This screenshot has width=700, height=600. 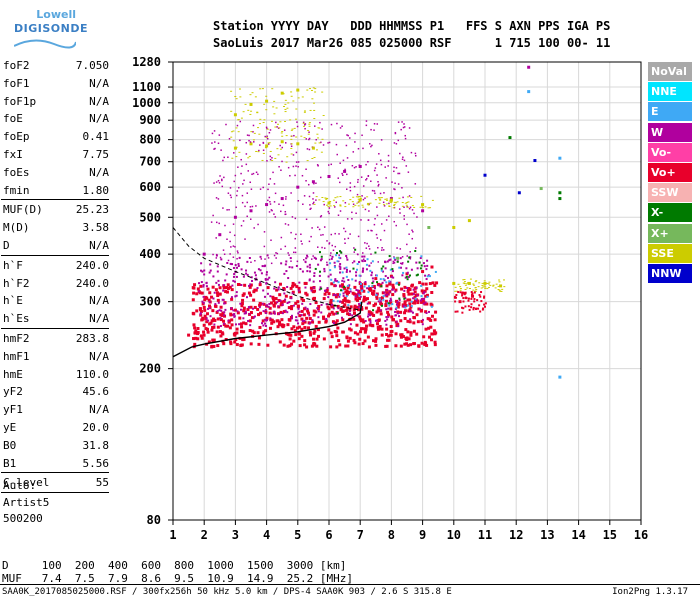 What do you see at coordinates (297, 535) in the screenshot?
I see `x-tick-label: 5` at bounding box center [297, 535].